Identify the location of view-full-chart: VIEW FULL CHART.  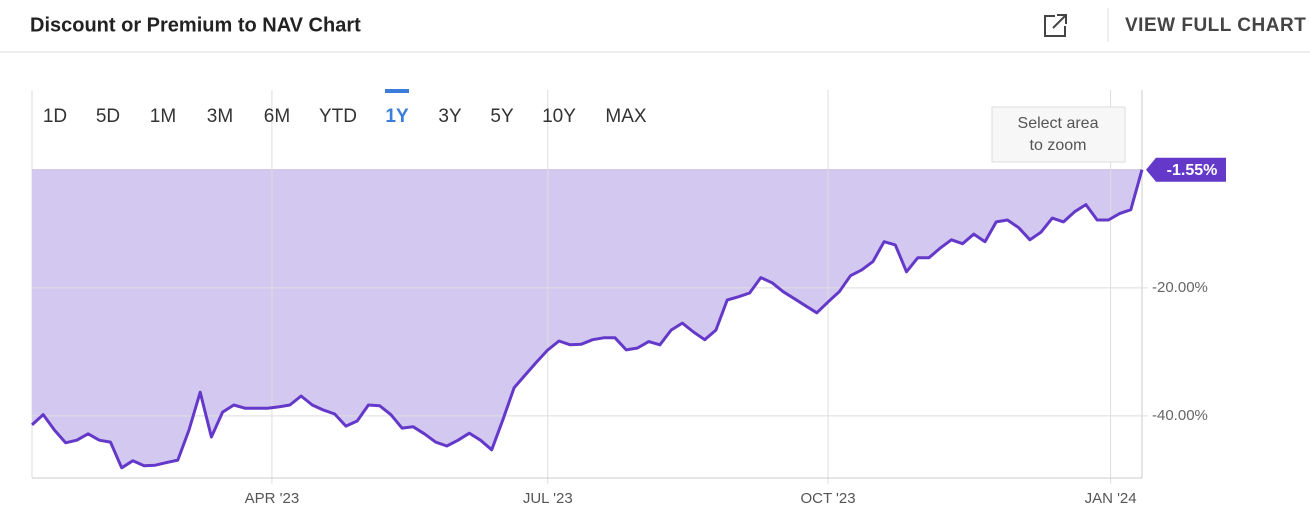
(1215, 25).